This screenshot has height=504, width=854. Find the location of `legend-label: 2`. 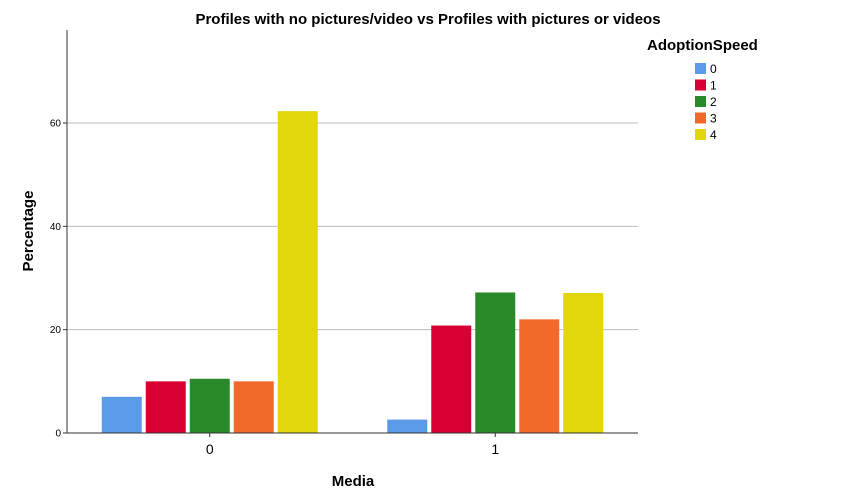

legend-label: 2 is located at coordinates (713, 102).